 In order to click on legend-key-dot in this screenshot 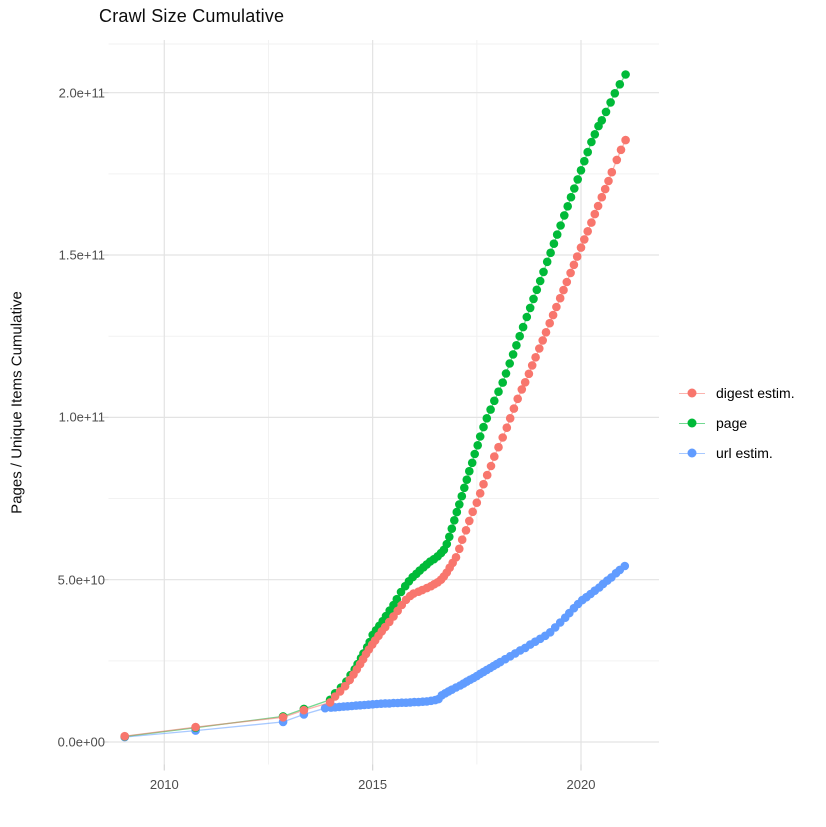, I will do `click(692, 453)`.